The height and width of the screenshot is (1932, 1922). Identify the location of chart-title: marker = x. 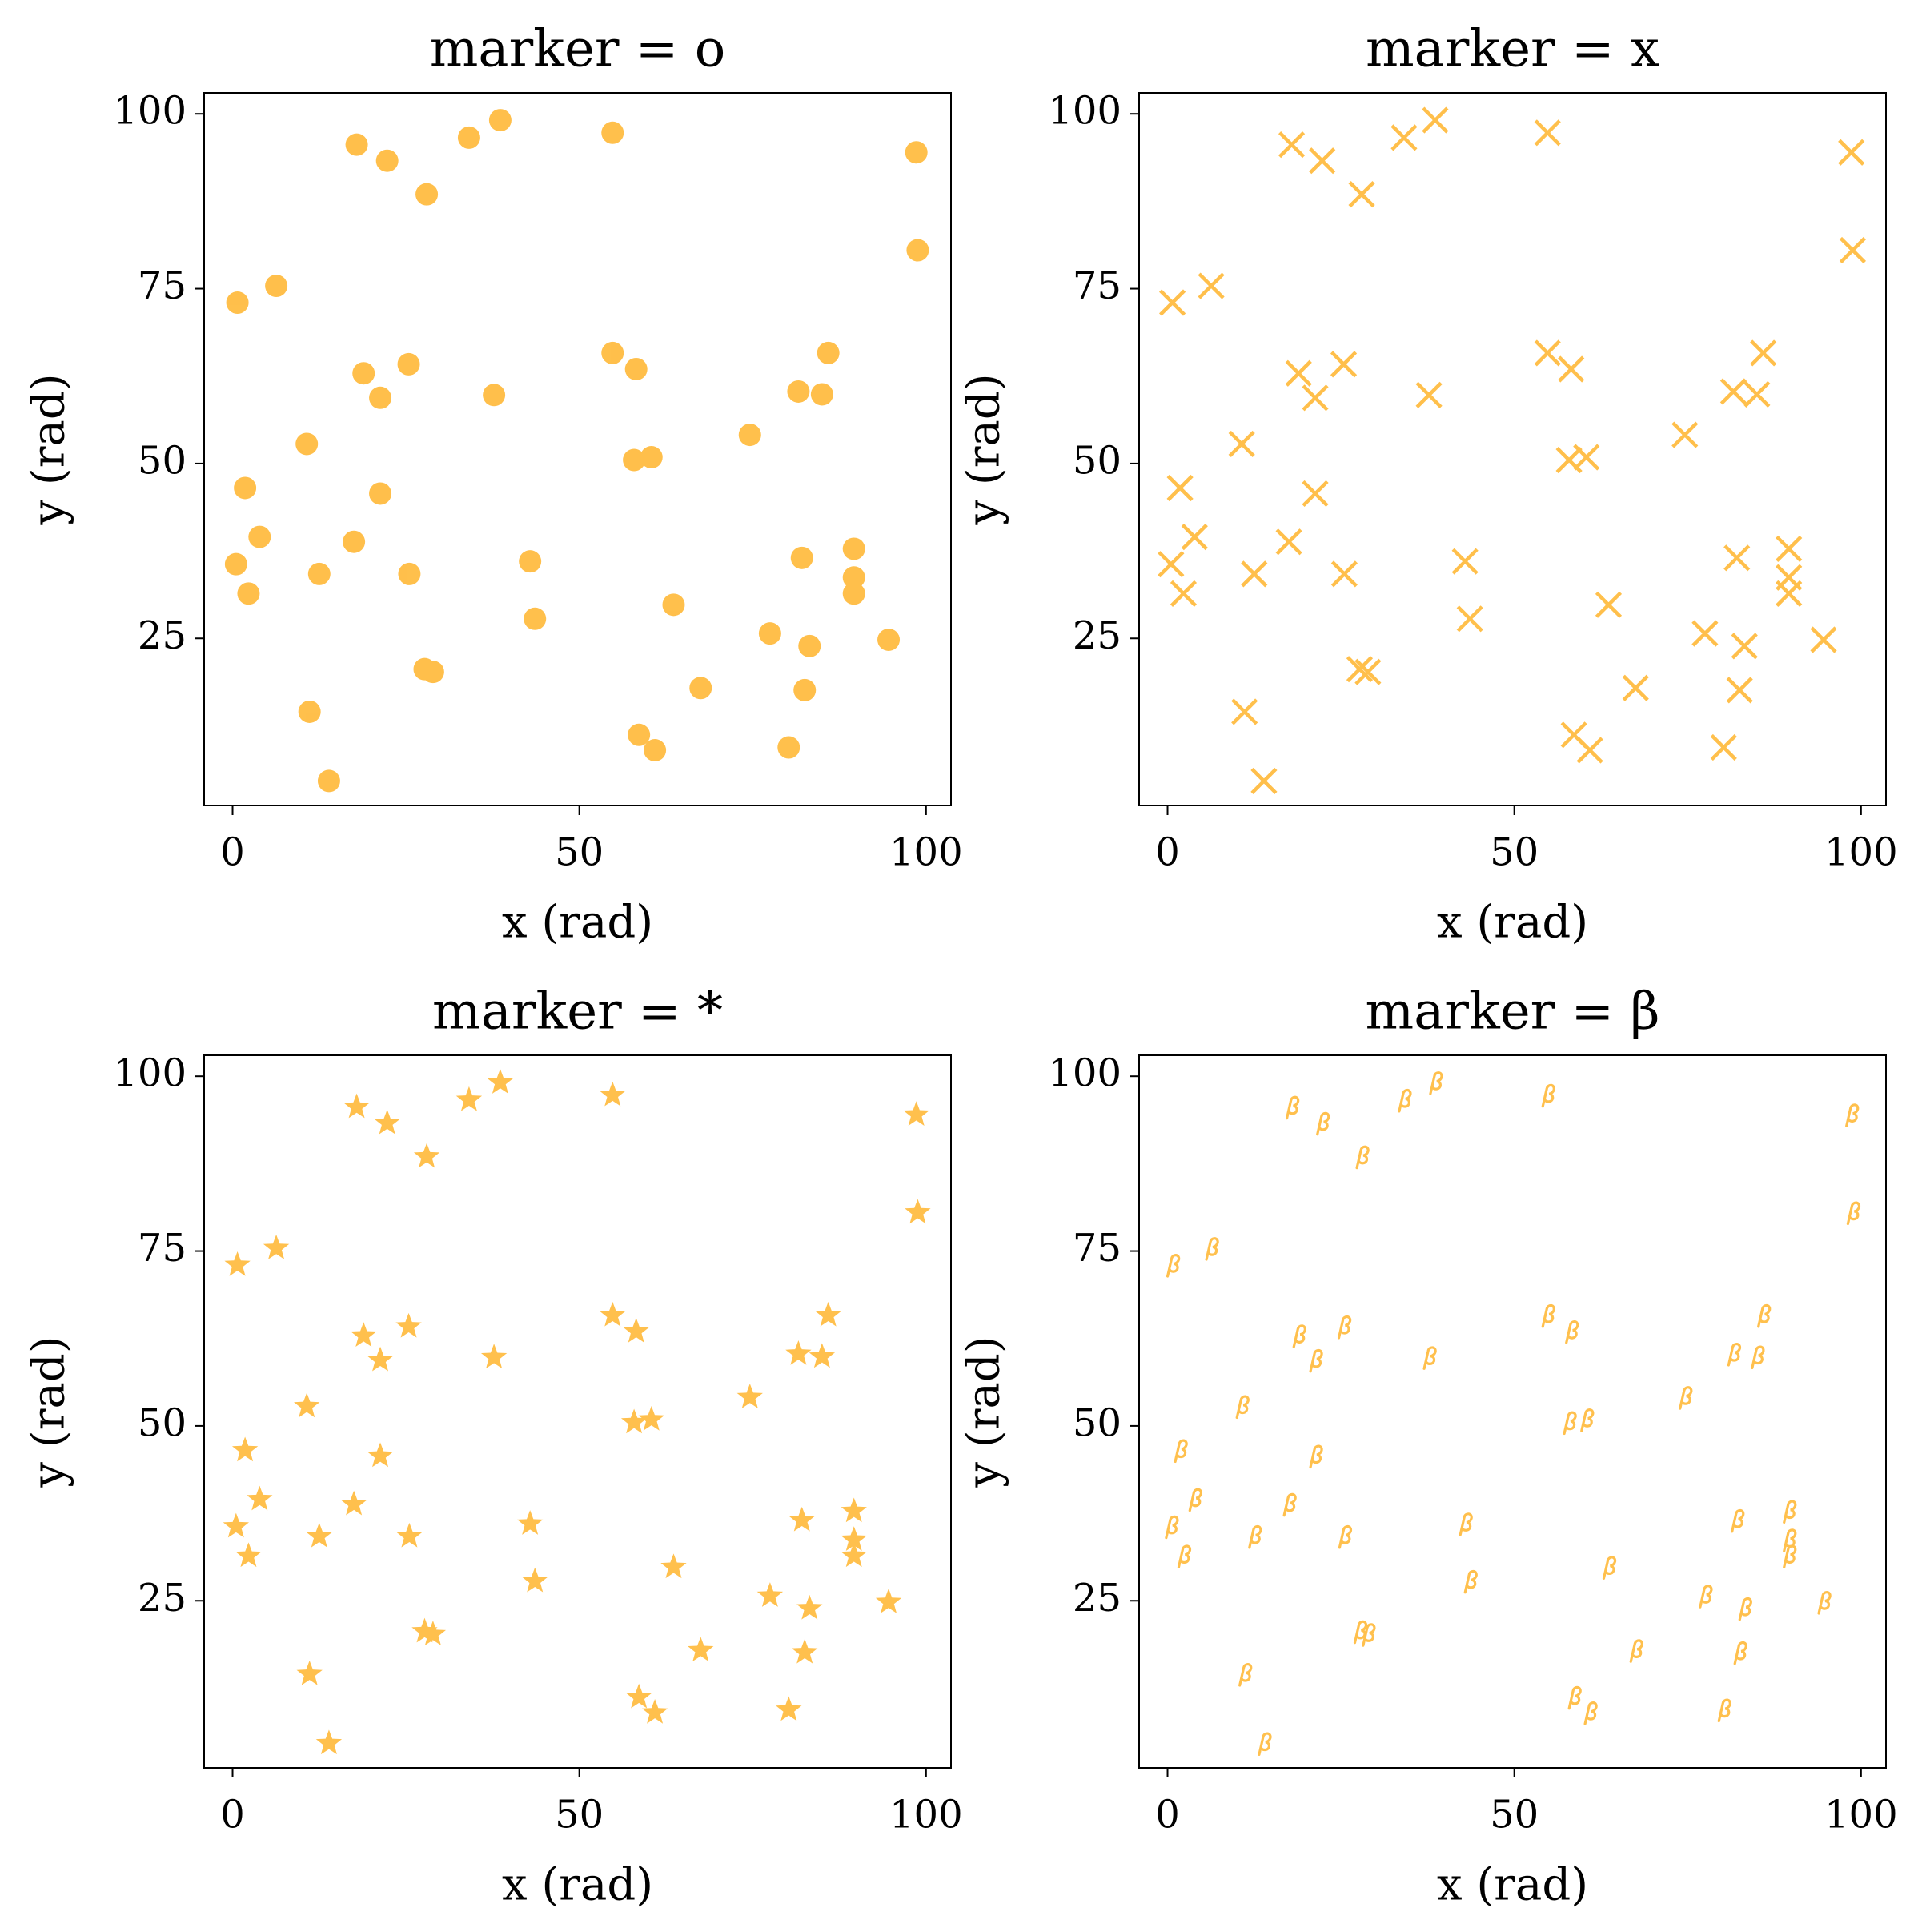
(1512, 49).